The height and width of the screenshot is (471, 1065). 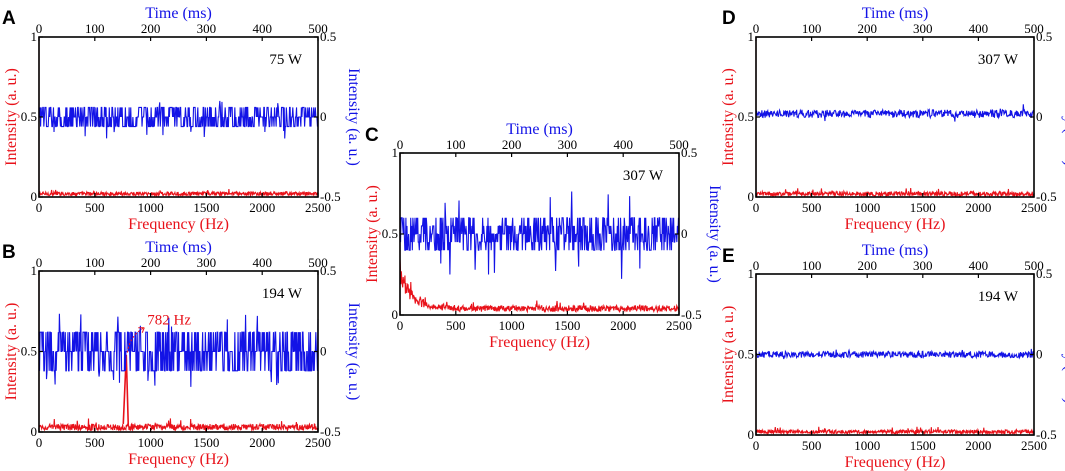 I want to click on panel-letter: E, so click(x=728, y=256).